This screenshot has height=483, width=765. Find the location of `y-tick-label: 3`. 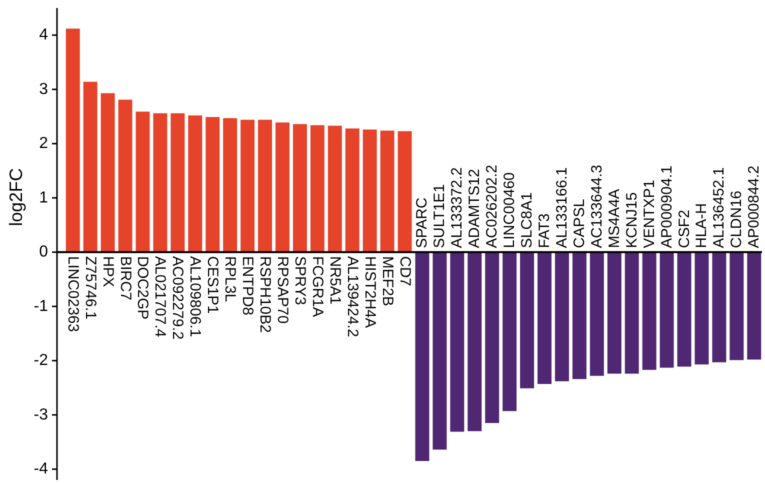

y-tick-label: 3 is located at coordinates (43, 89).